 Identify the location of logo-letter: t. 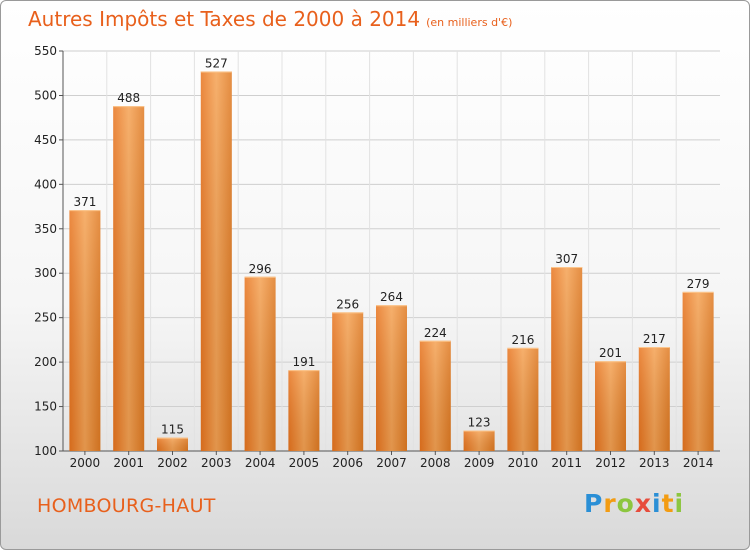
(668, 503).